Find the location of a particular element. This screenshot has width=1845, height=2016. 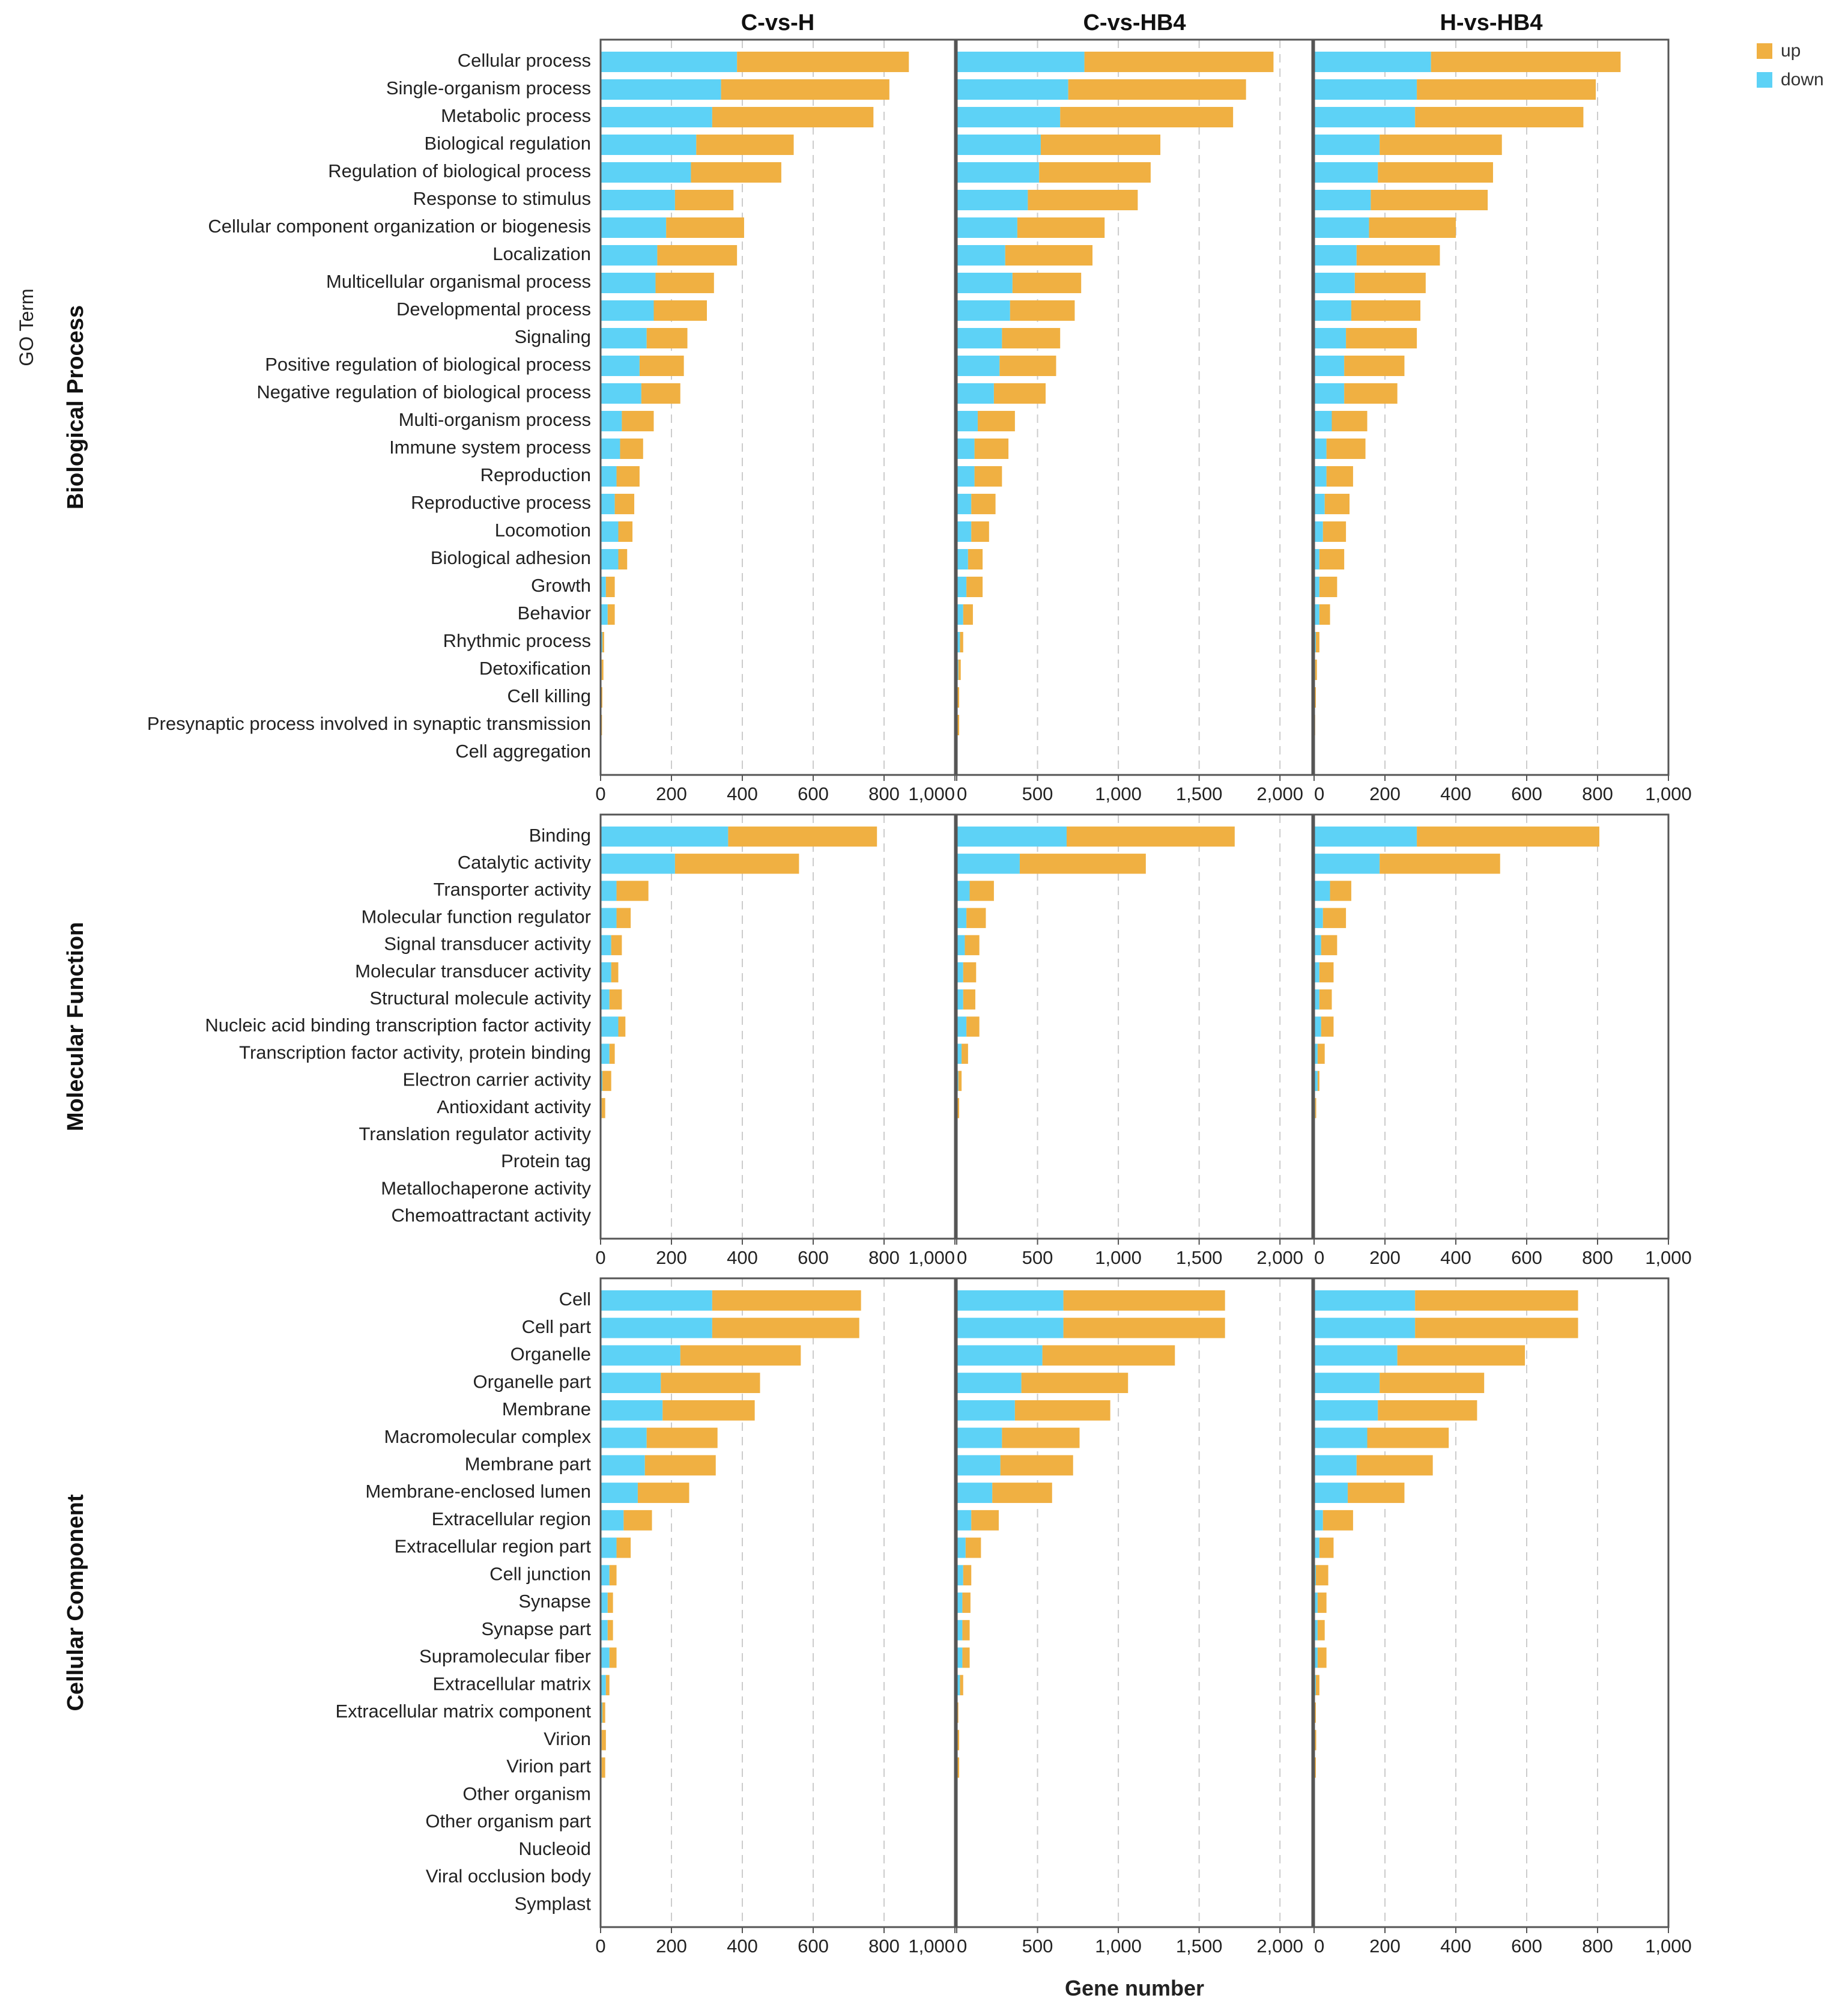

category-label: Molecular transducer activity is located at coordinates (473, 972).